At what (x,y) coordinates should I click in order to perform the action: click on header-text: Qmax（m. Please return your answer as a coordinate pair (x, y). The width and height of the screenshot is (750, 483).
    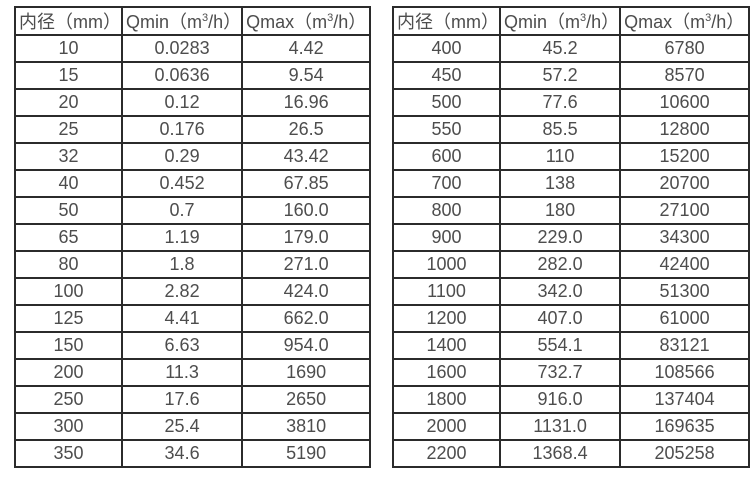
    Looking at the image, I should click on (665, 22).